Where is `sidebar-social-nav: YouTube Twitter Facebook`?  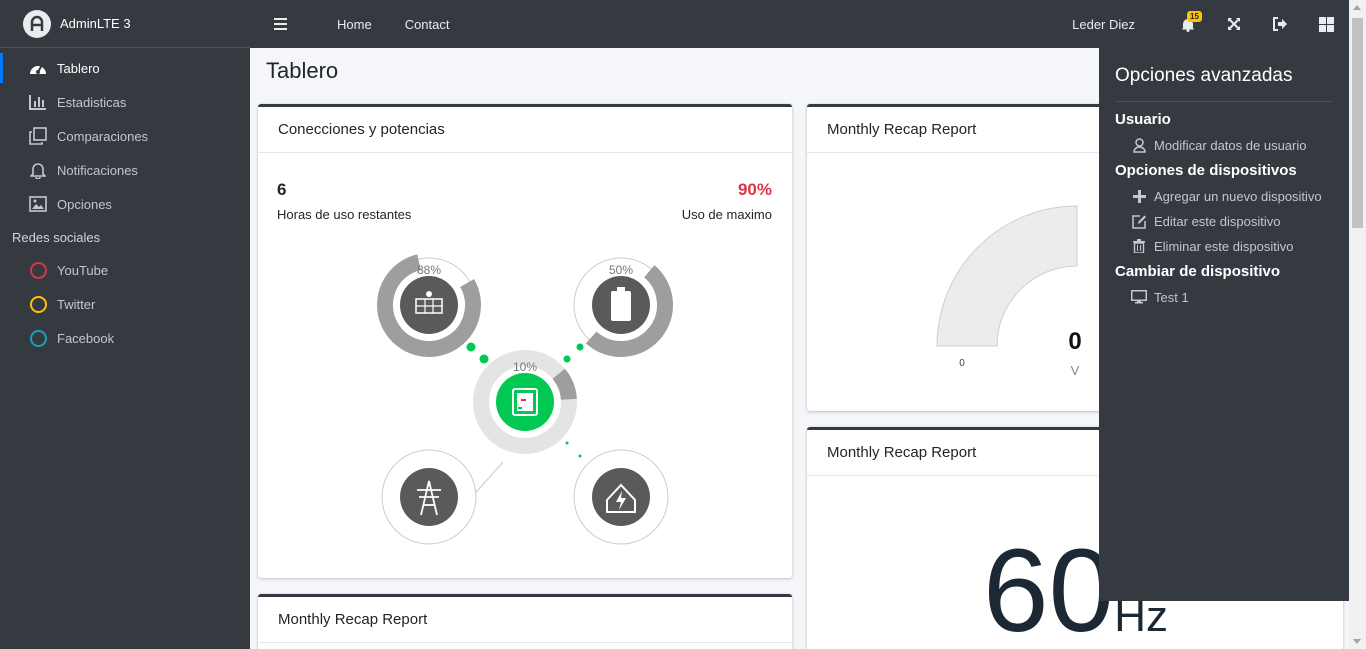
sidebar-social-nav: YouTube Twitter Facebook is located at coordinates (125, 304).